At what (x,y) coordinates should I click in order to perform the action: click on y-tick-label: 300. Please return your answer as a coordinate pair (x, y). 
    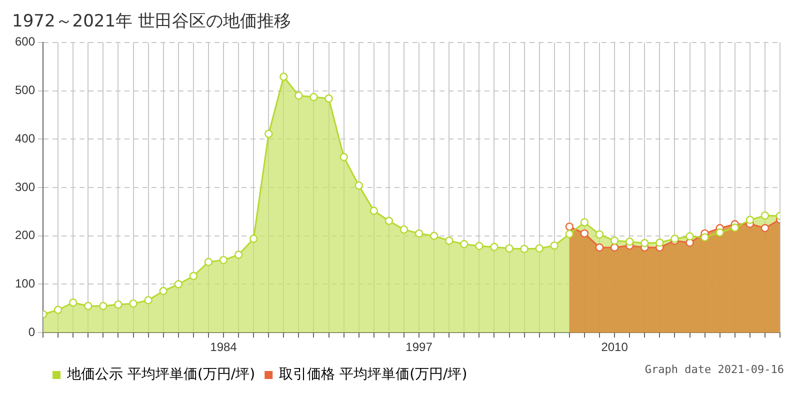
    Looking at the image, I should click on (25, 187).